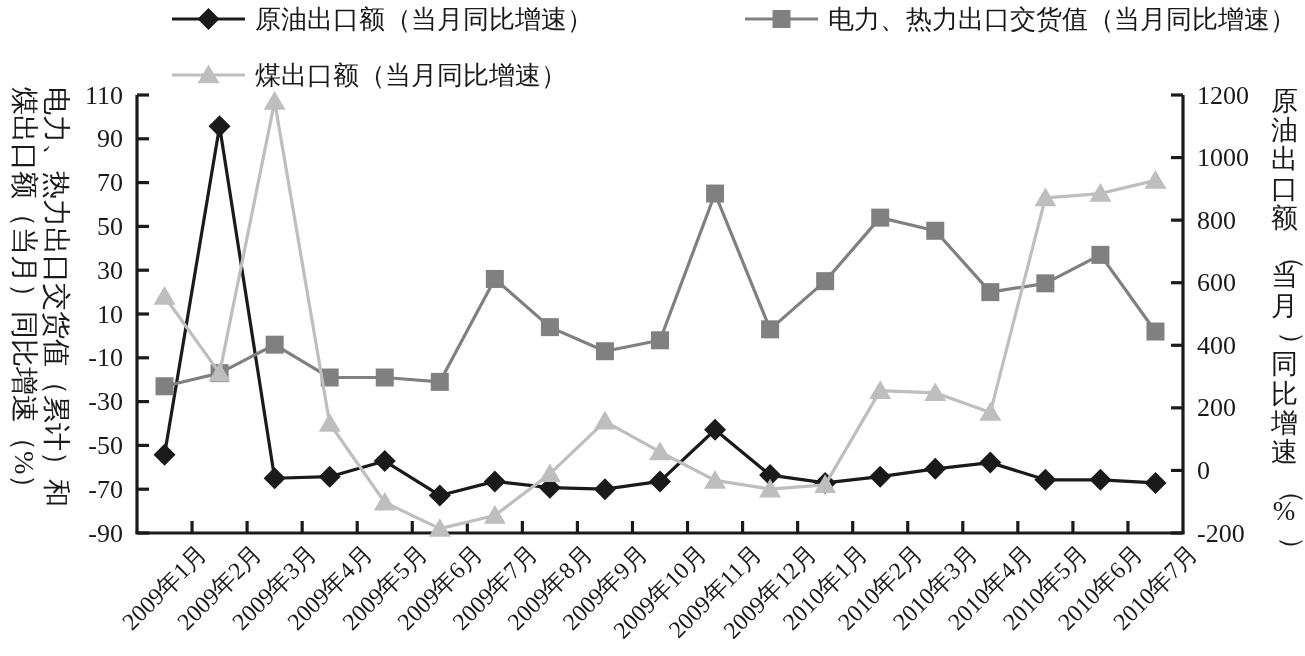  Describe the element at coordinates (110, 183) in the screenshot. I see `y-tick-label: 70` at that location.